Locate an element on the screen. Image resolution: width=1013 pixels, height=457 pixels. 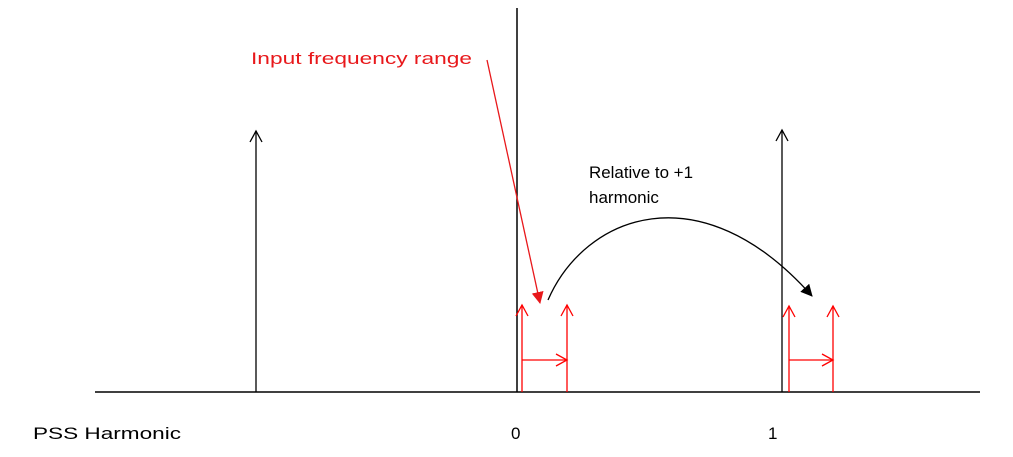
input-range-at-one is located at coordinates (811, 348).